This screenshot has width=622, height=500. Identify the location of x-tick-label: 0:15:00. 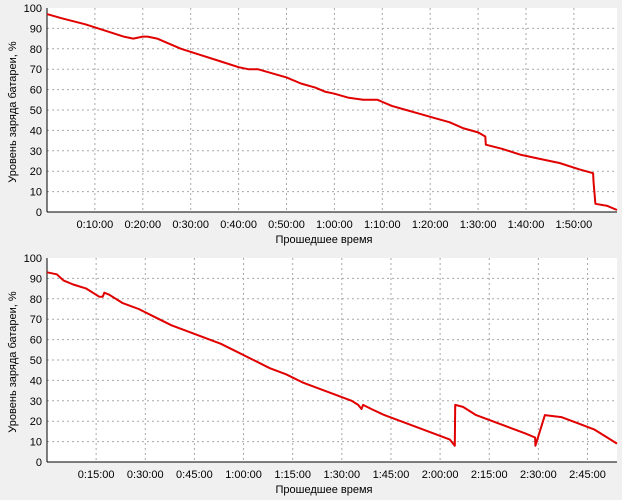
(96, 475).